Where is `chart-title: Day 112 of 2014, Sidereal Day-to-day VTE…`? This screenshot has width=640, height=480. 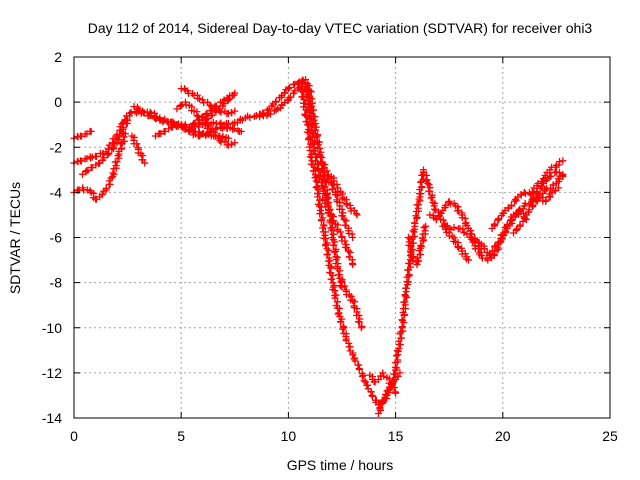
chart-title: Day 112 of 2014, Sidereal Day-to-day VTE… is located at coordinates (340, 28).